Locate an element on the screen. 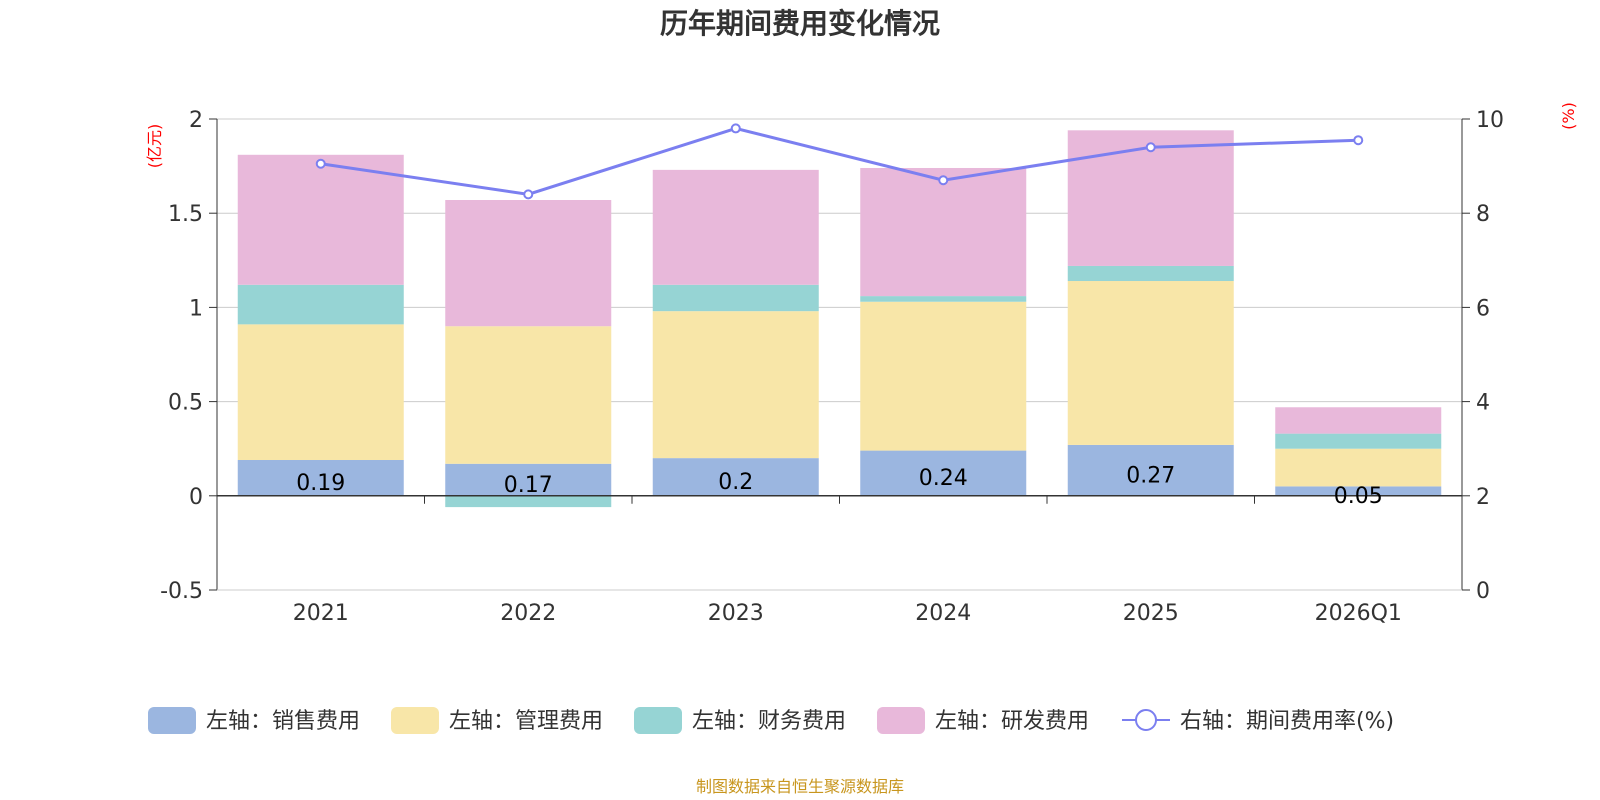 The image size is (1600, 800). bar-value-label: 0.17 is located at coordinates (528, 485).